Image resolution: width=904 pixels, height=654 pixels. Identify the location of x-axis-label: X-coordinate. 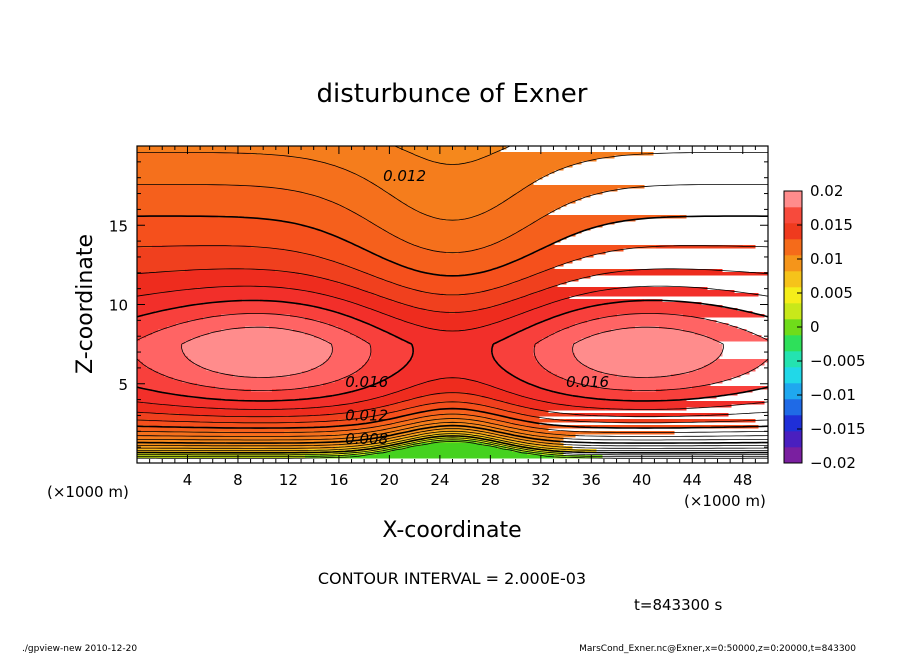
(451, 530).